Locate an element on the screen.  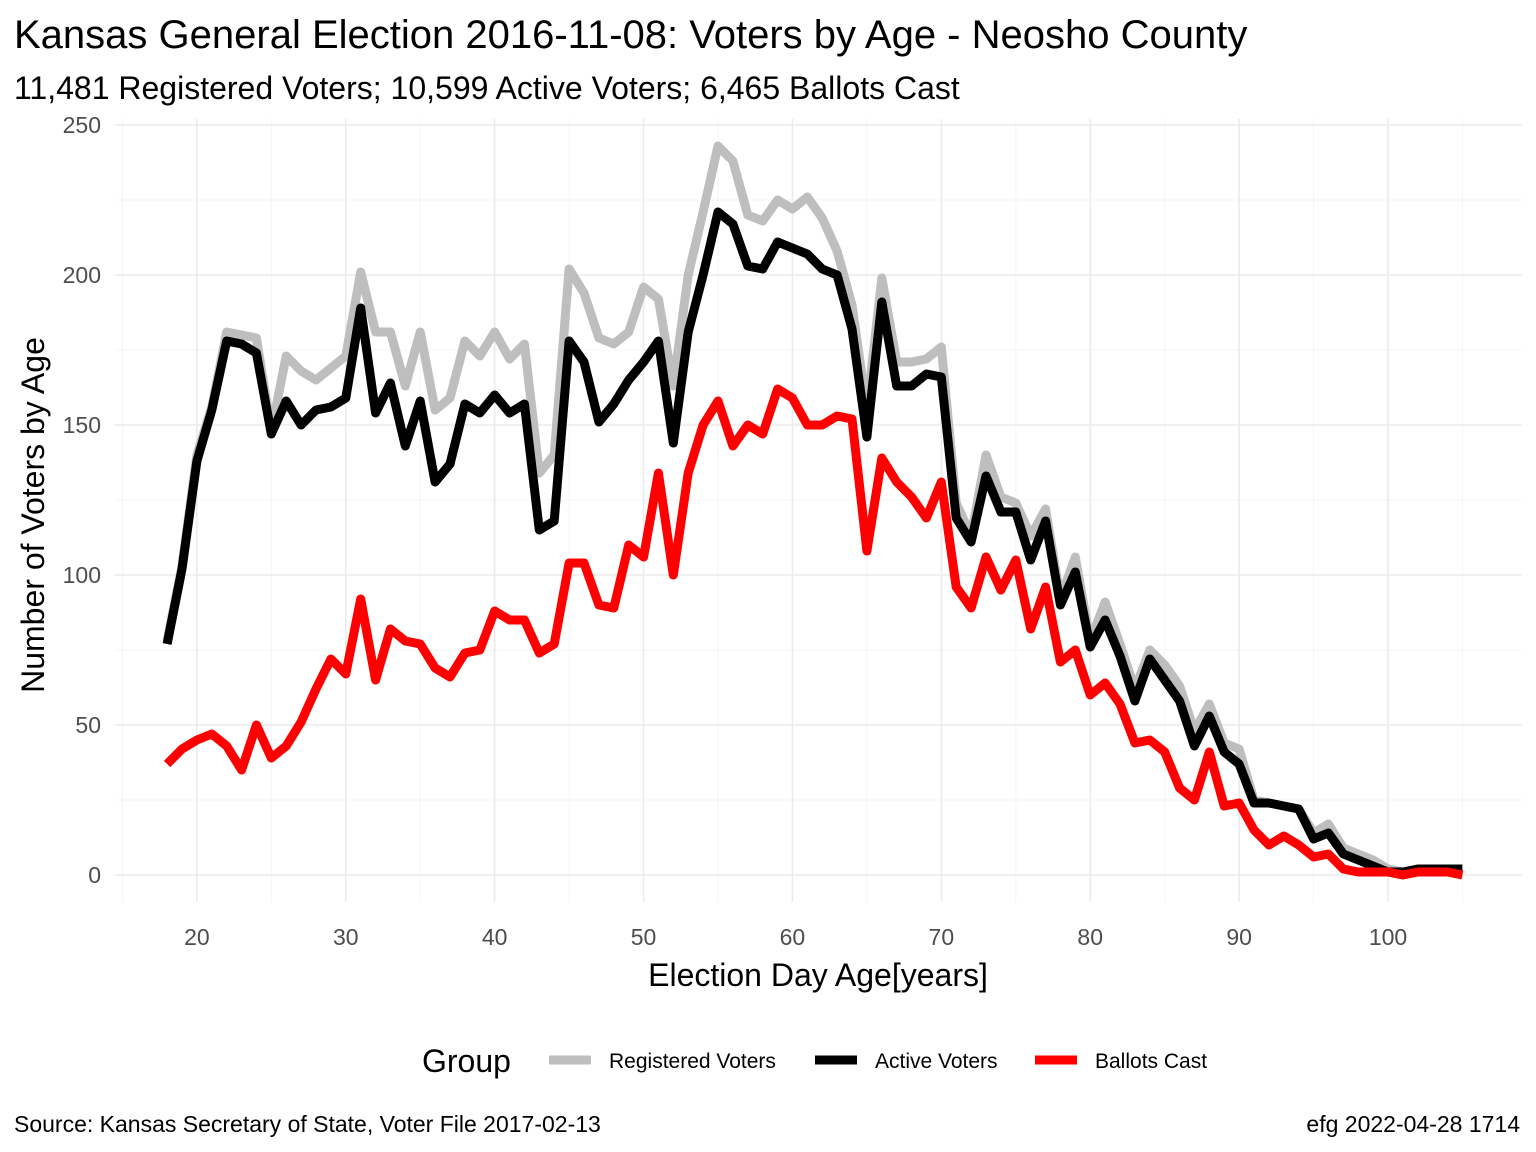
y-axis-title: Number of Voters by Age is located at coordinates (33, 515).